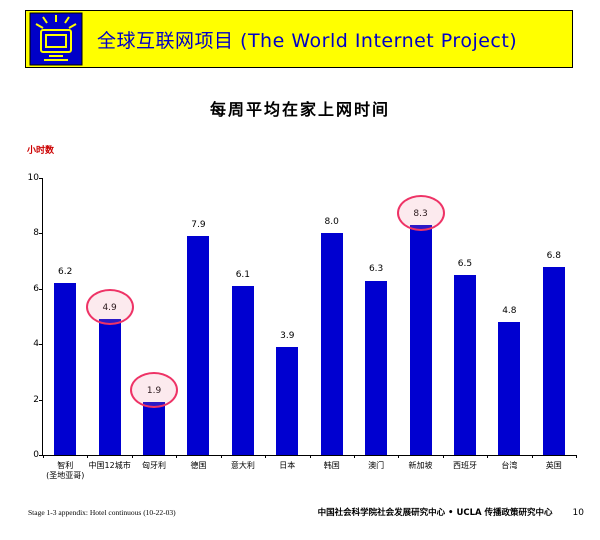 This screenshot has height=540, width=600. What do you see at coordinates (33, 178) in the screenshot?
I see `y-tick-label: 10` at bounding box center [33, 178].